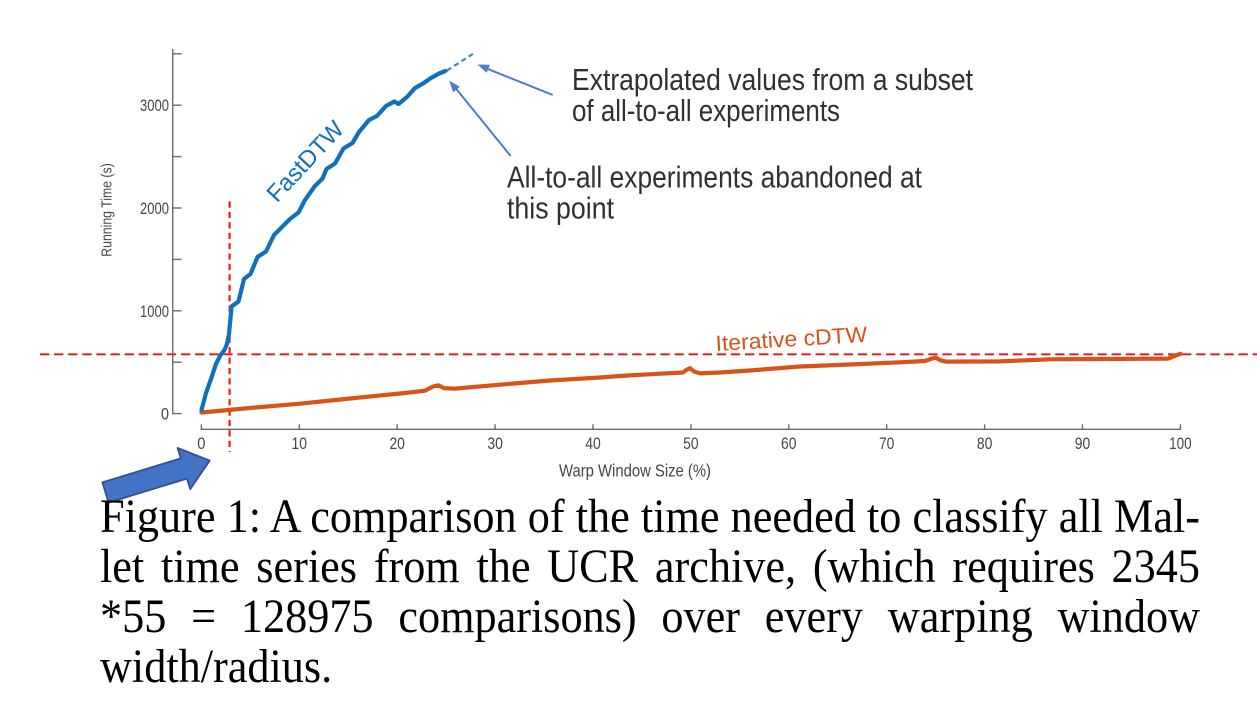 This screenshot has height=724, width=1257. What do you see at coordinates (560, 207) in the screenshot?
I see `svg-text: this point` at bounding box center [560, 207].